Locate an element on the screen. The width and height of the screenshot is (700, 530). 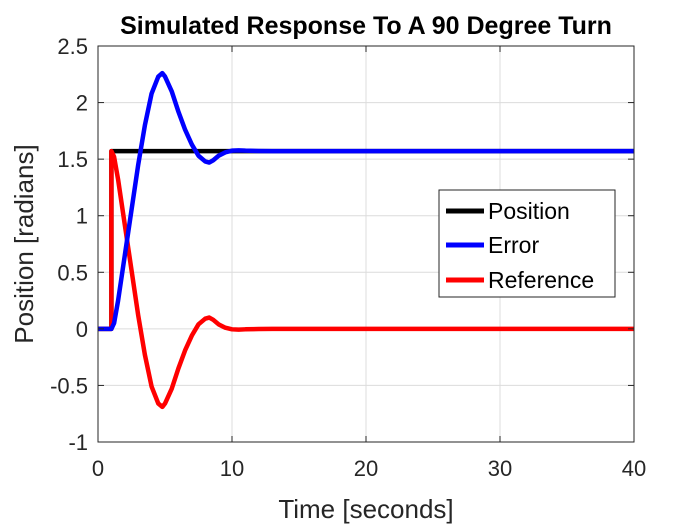
y-tick-label: 1 is located at coordinates (82, 216).